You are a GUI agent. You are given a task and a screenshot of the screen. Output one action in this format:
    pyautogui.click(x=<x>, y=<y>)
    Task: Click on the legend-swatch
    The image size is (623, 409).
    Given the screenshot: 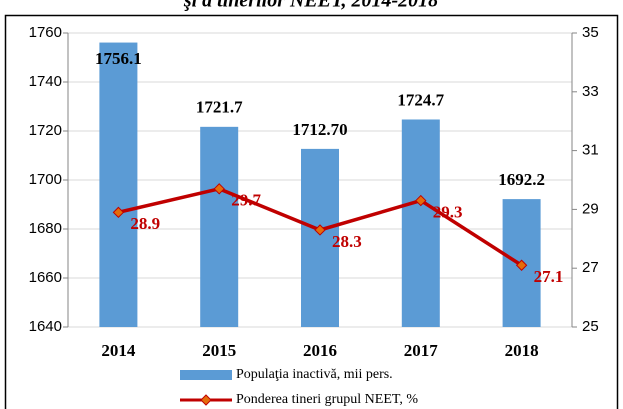 What is the action you would take?
    pyautogui.click(x=206, y=375)
    